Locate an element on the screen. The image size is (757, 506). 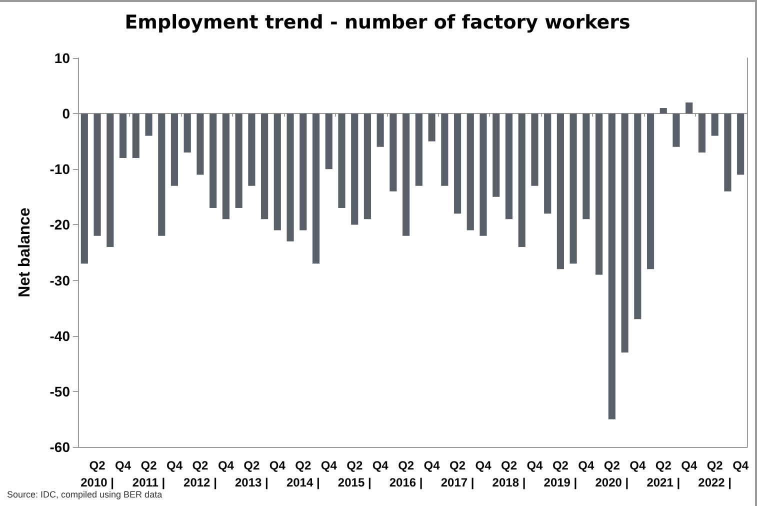
x-tick-label: Q2 2021 | is located at coordinates (663, 474).